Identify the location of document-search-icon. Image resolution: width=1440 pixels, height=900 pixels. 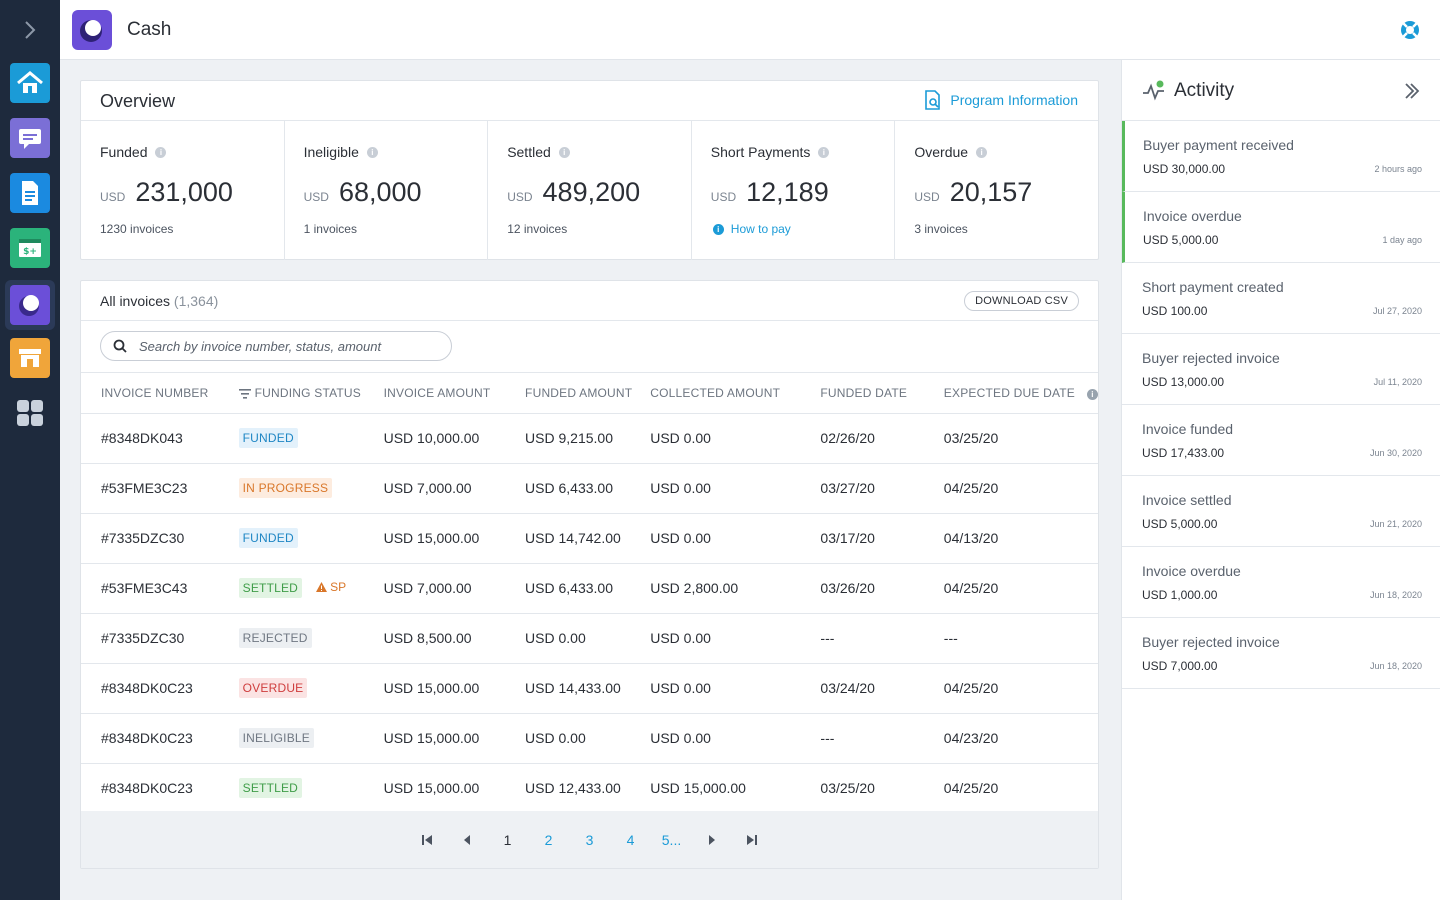
(933, 100).